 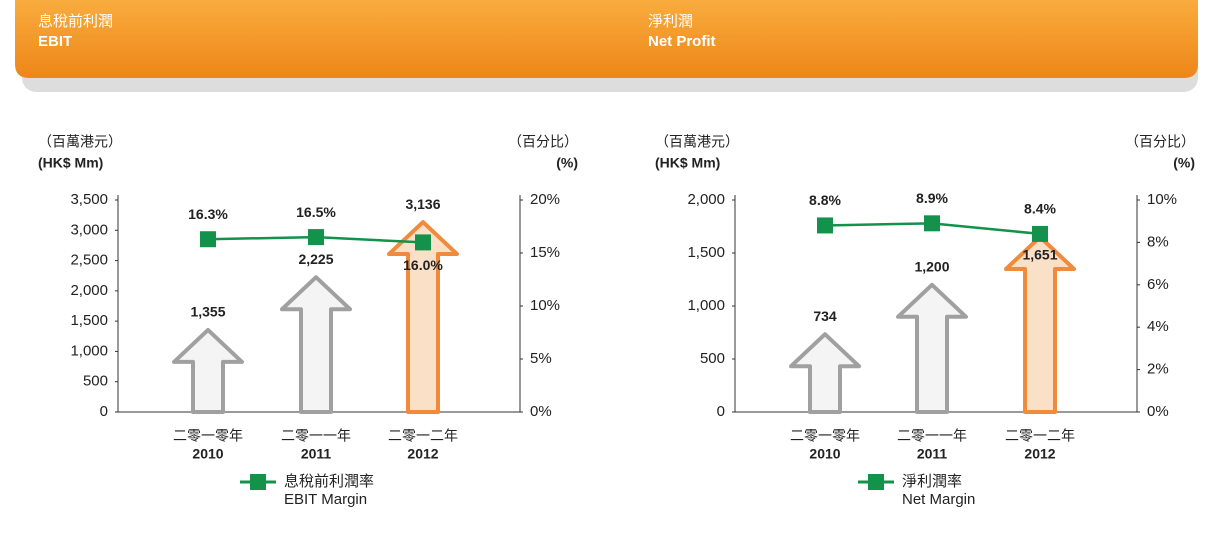 What do you see at coordinates (545, 252) in the screenshot?
I see `y2-tick-label: 15%` at bounding box center [545, 252].